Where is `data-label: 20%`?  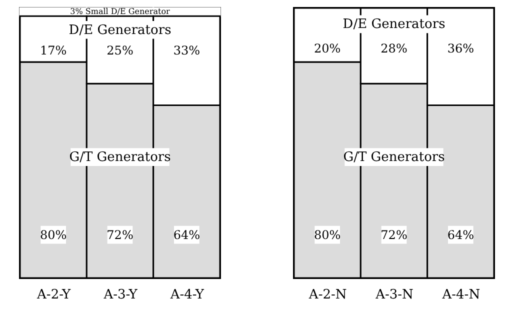
data-label: 20% is located at coordinates (327, 49).